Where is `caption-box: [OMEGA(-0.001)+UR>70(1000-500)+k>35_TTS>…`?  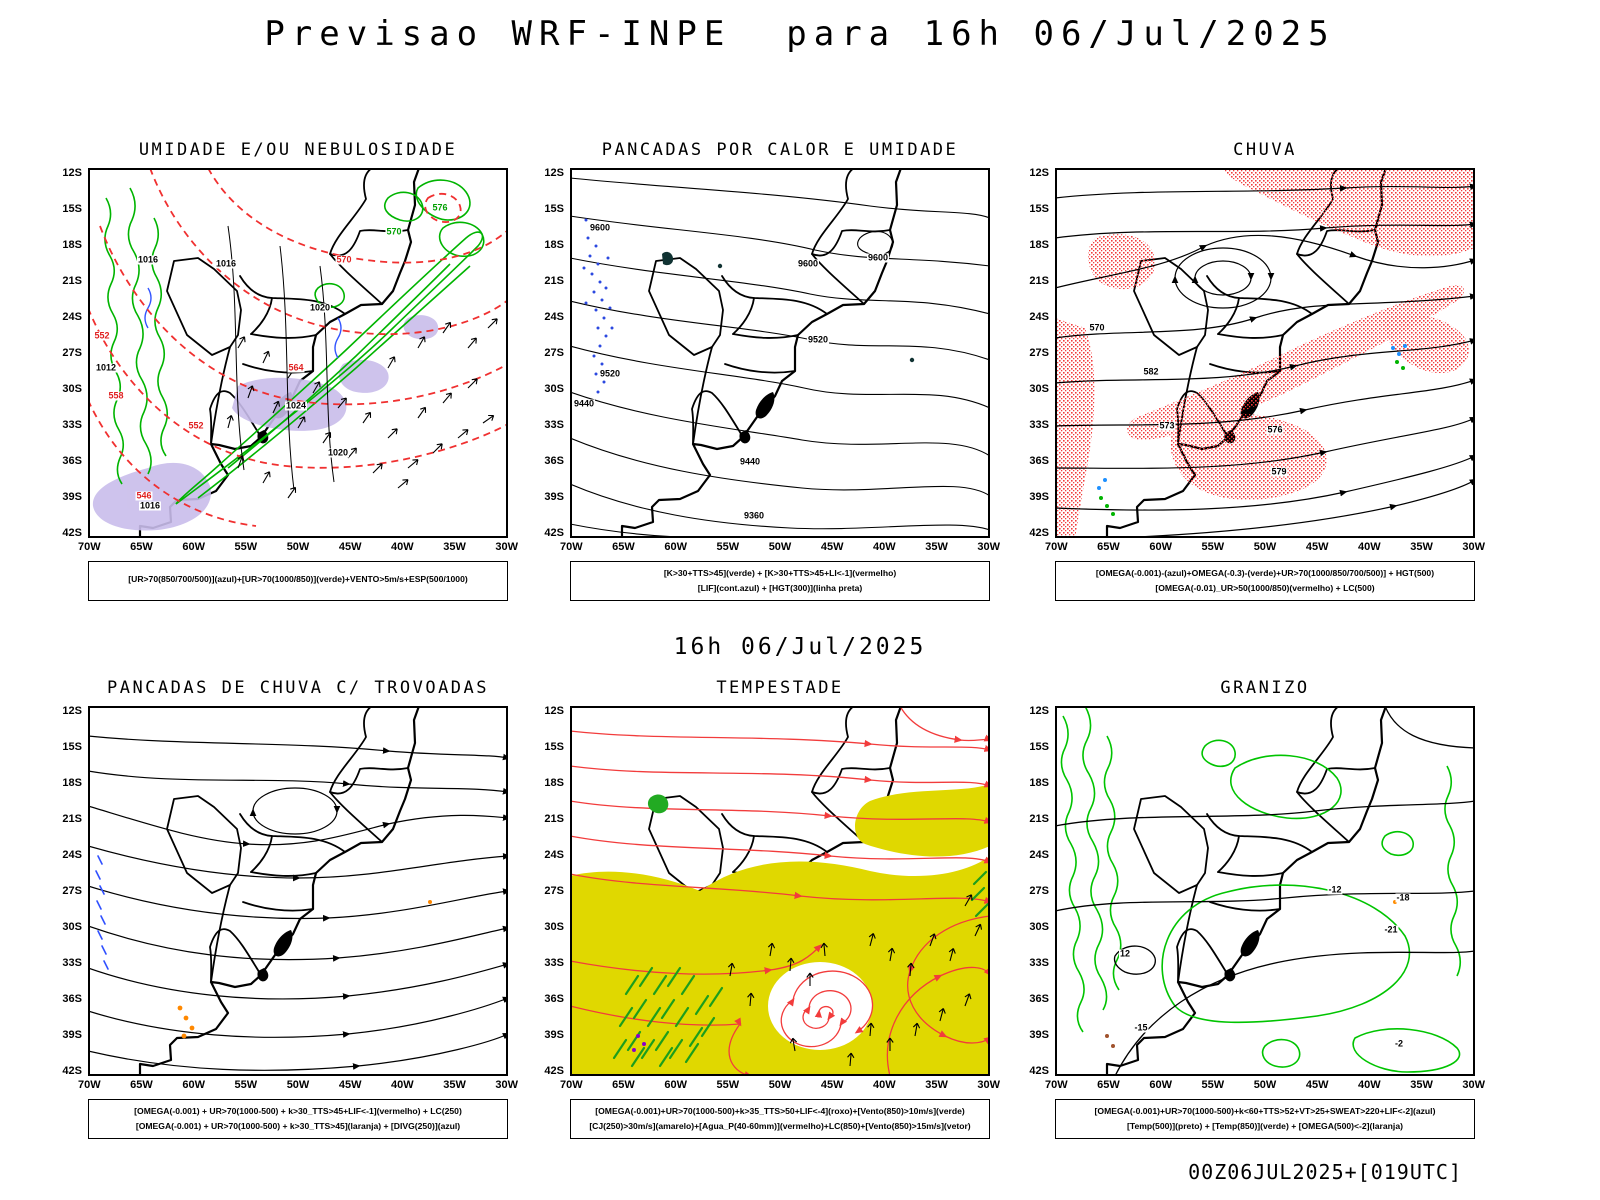
caption-box: [OMEGA(-0.001)+UR>70(1000-500)+k>35_TTS>… is located at coordinates (780, 1119).